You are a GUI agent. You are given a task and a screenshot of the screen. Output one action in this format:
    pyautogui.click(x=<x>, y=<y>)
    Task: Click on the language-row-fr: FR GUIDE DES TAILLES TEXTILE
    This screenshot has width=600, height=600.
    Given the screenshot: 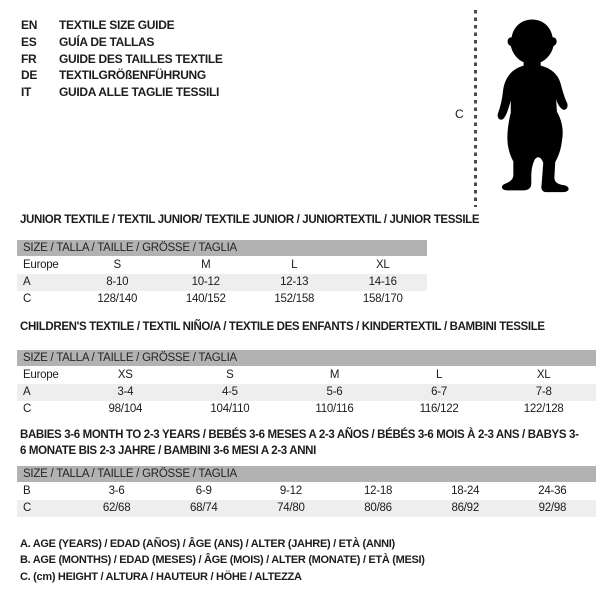 What is the action you would take?
    pyautogui.click(x=122, y=59)
    